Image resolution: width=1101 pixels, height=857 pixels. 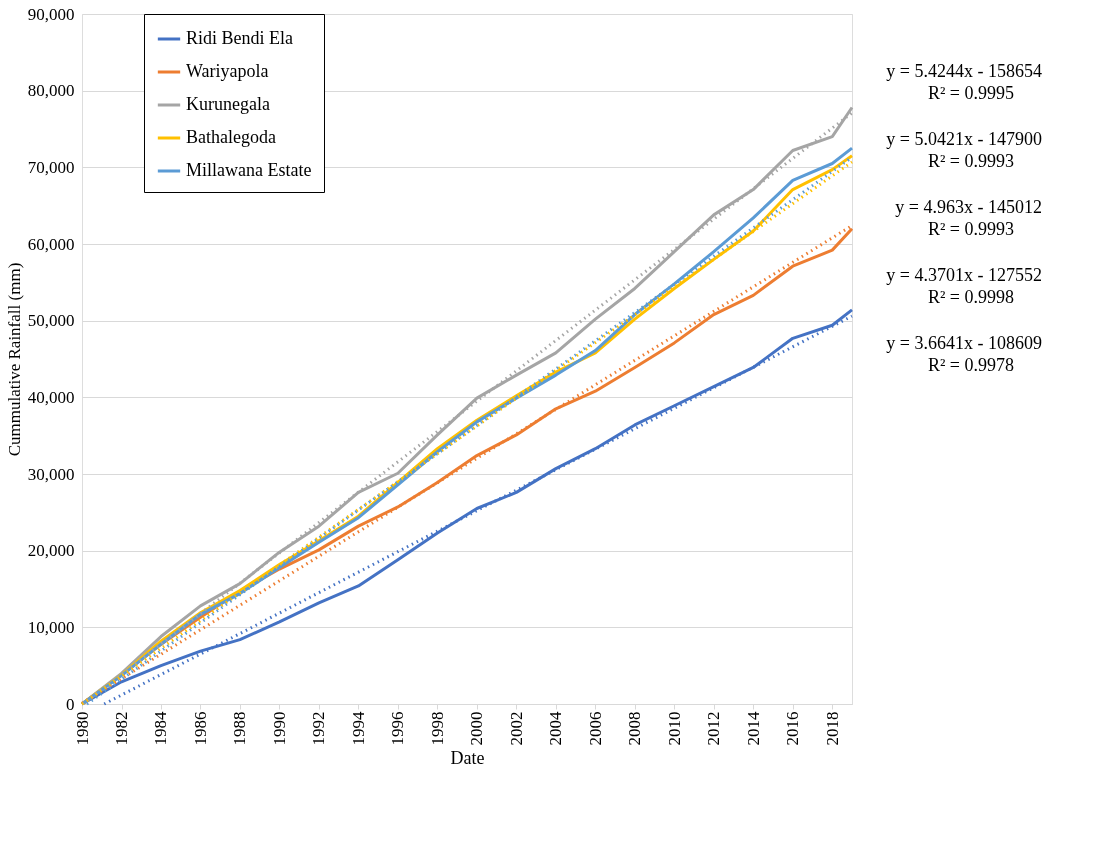 What do you see at coordinates (556, 728) in the screenshot?
I see `x-tick-label: 2004` at bounding box center [556, 728].